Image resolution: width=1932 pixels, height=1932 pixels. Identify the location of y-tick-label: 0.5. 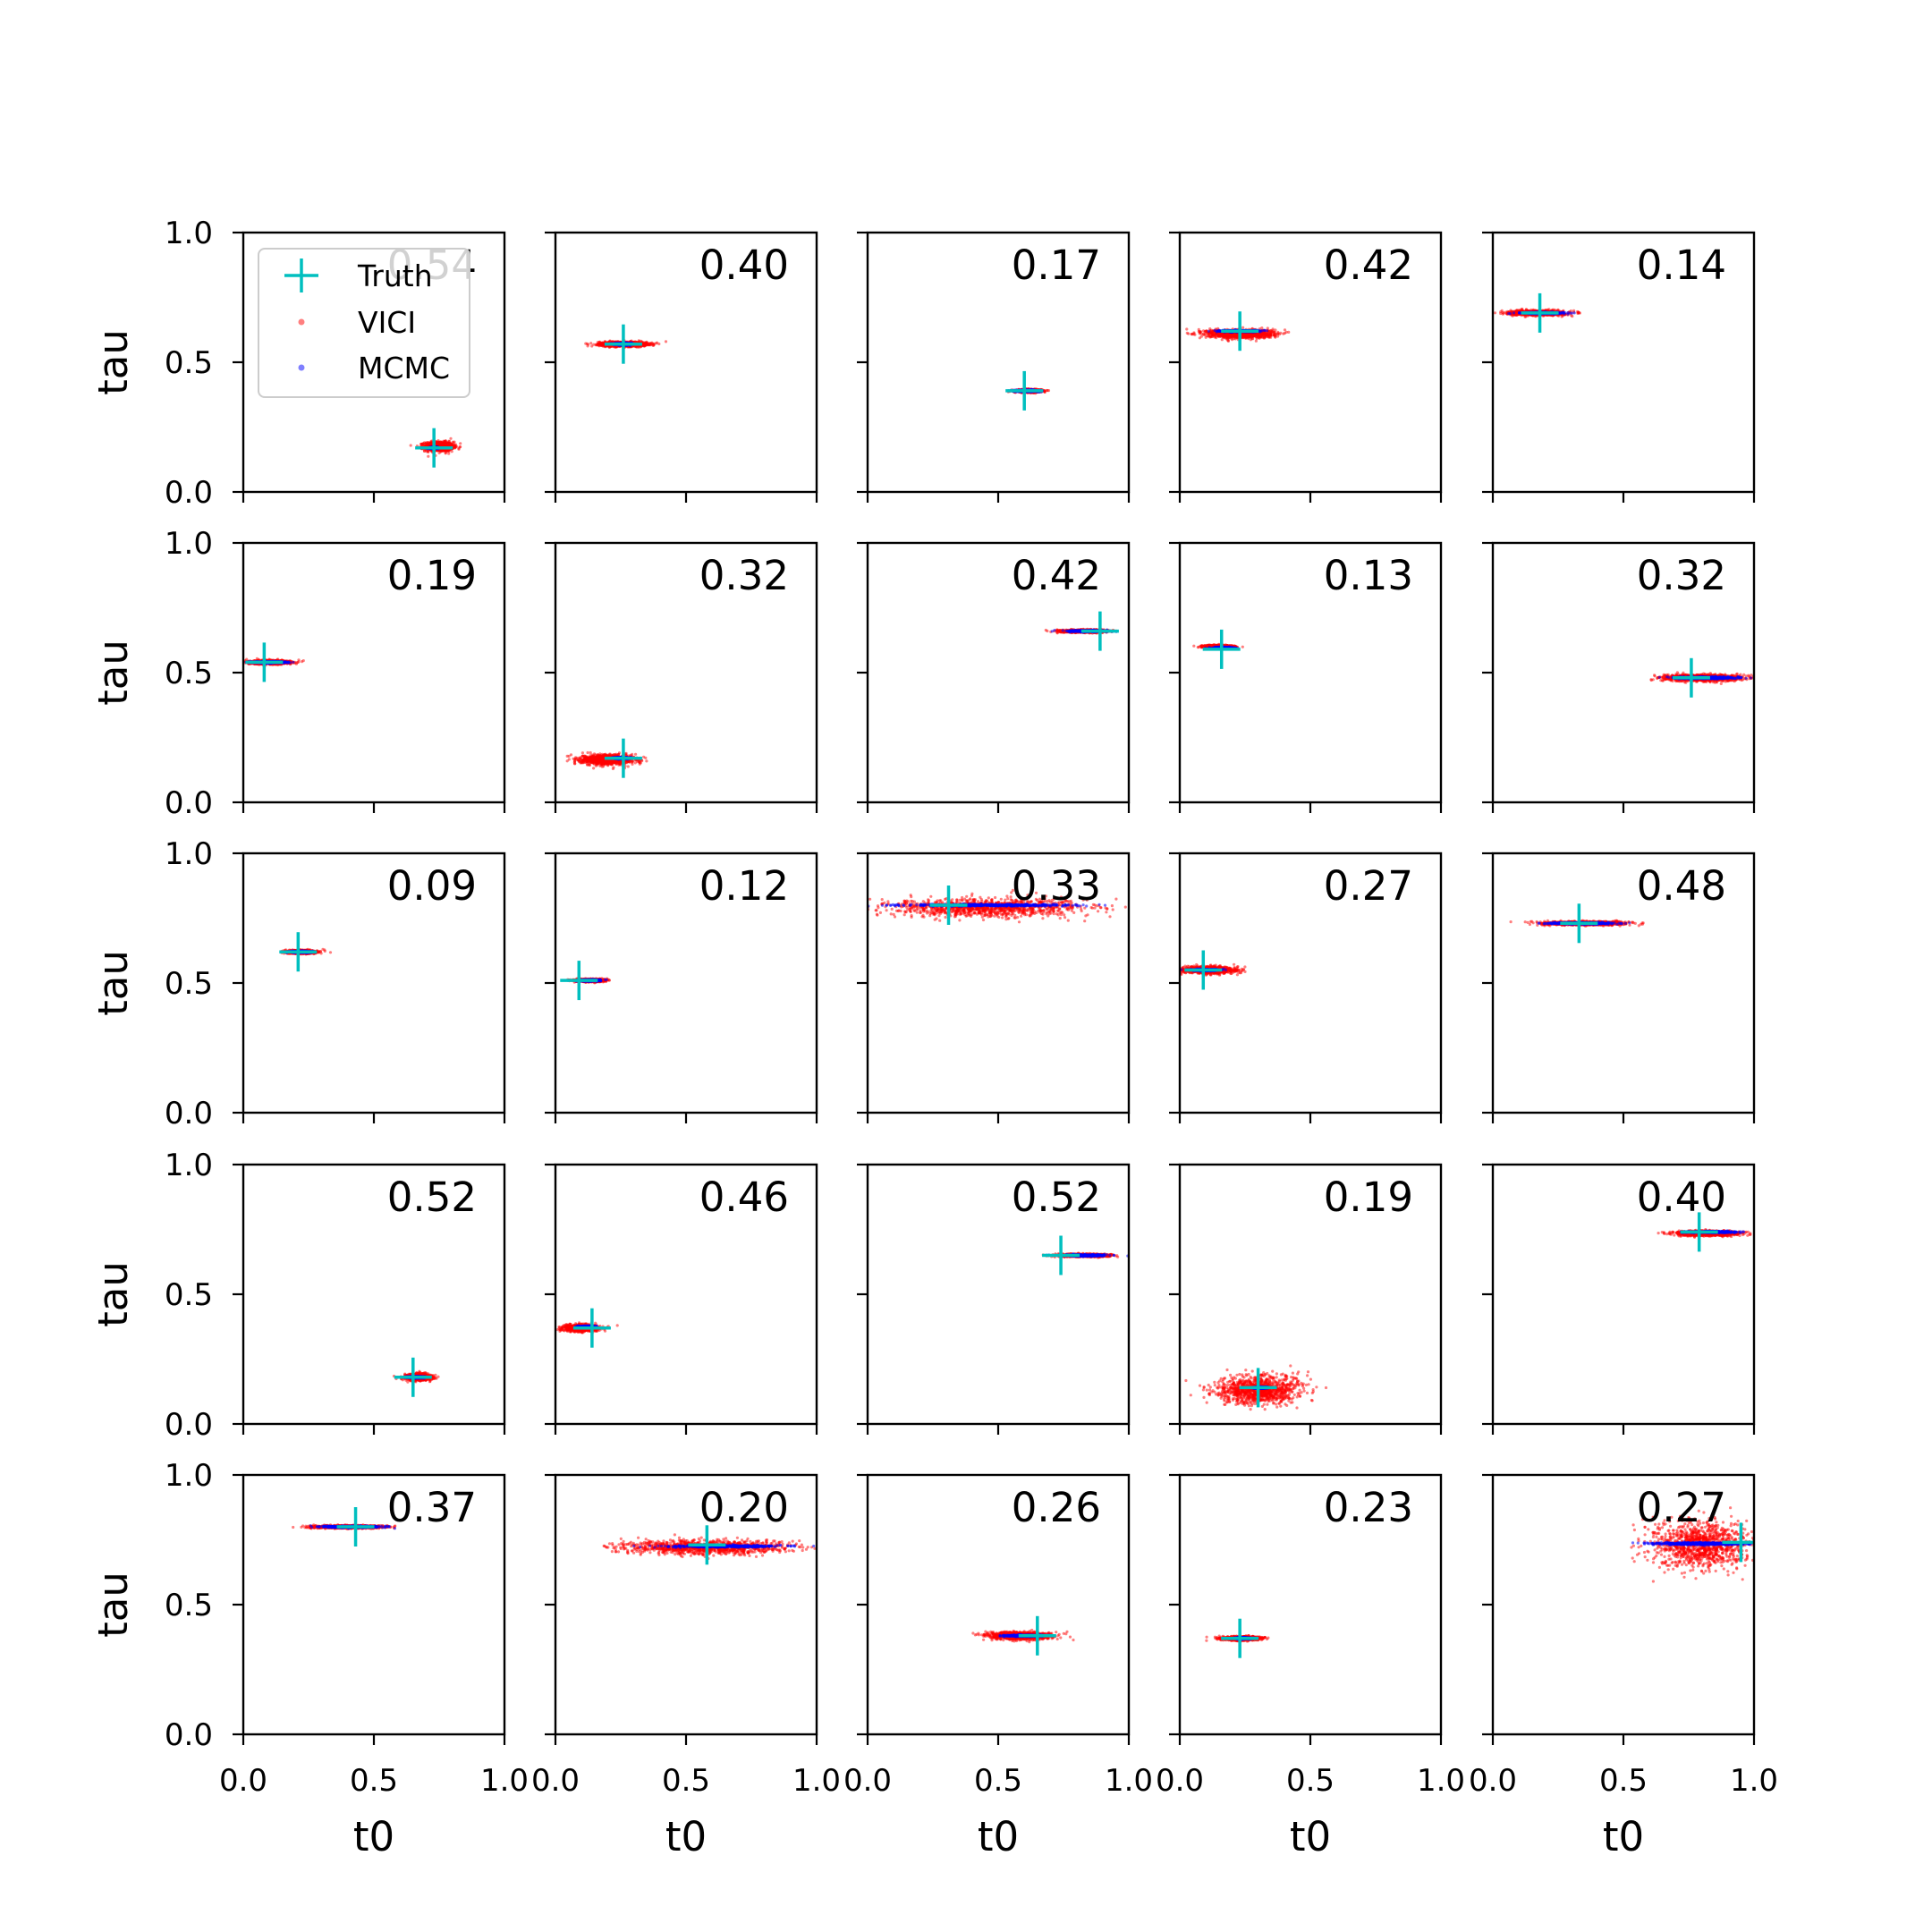
(189, 363).